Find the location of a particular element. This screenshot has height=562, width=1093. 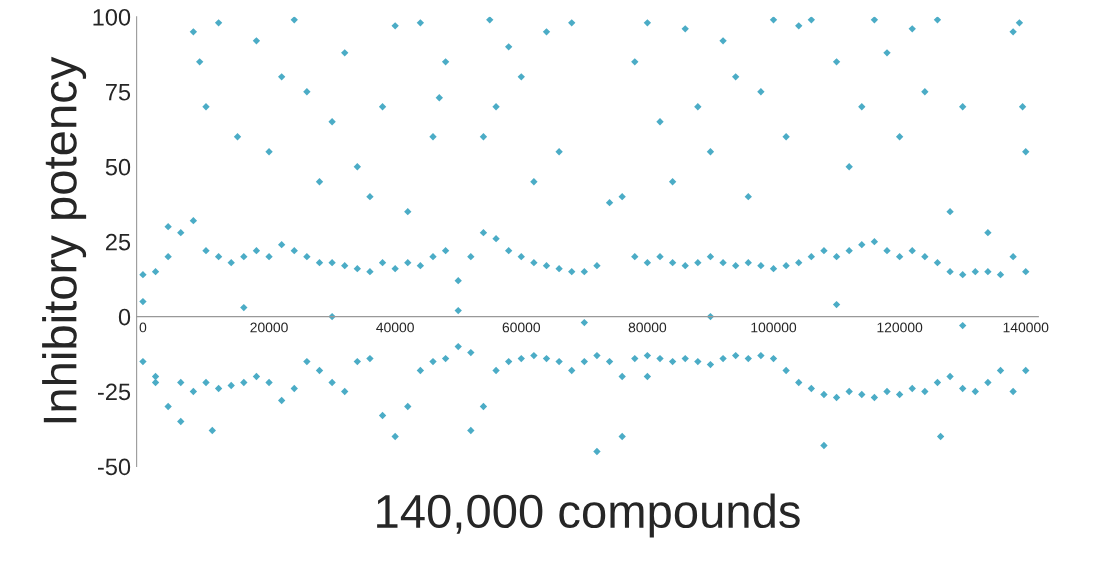

x-tick-label: 140000 is located at coordinates (1026, 327).